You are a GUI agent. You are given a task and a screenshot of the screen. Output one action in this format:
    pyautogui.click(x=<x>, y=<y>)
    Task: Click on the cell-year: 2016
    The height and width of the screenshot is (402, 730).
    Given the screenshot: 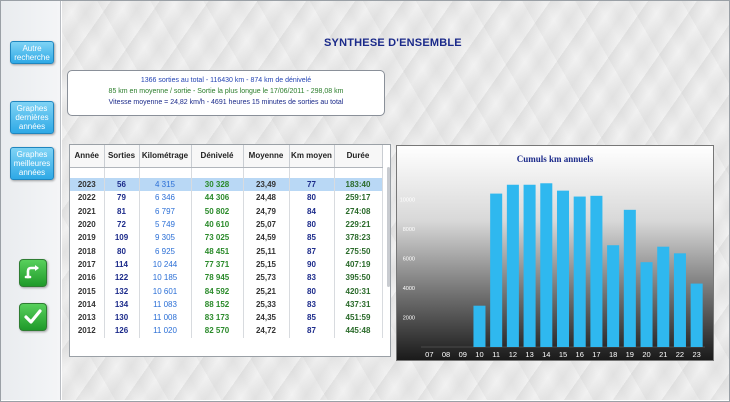 What is the action you would take?
    pyautogui.click(x=87, y=278)
    